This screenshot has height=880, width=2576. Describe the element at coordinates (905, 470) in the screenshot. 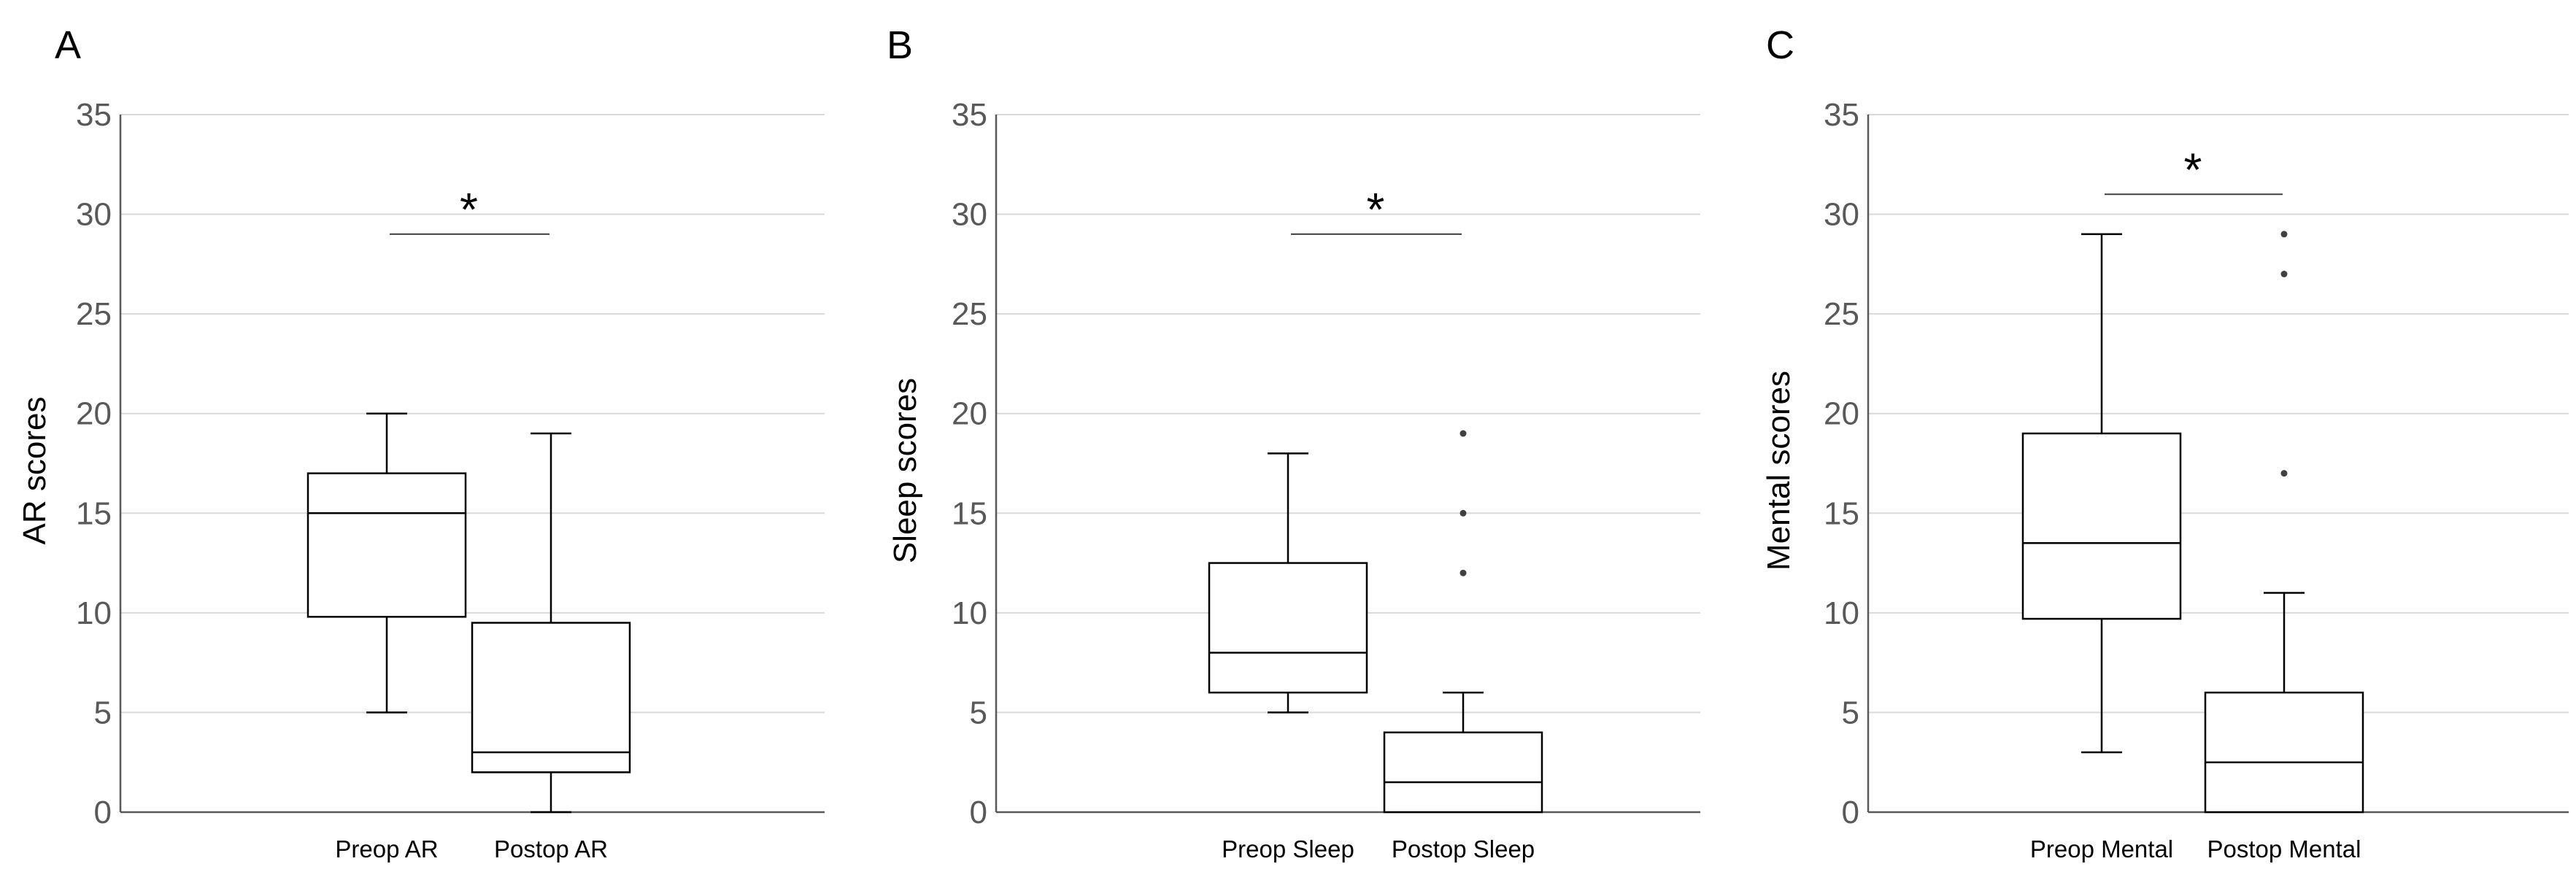

I see `y-axis-label: Sleep scores` at that location.